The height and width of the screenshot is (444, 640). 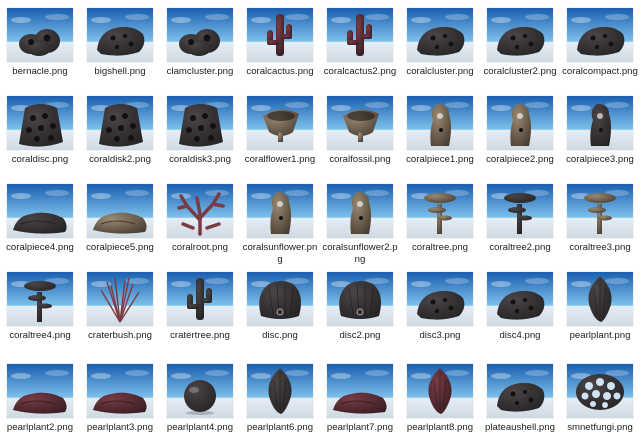 I want to click on file-item: coralcluster2.png, so click(x=520, y=44).